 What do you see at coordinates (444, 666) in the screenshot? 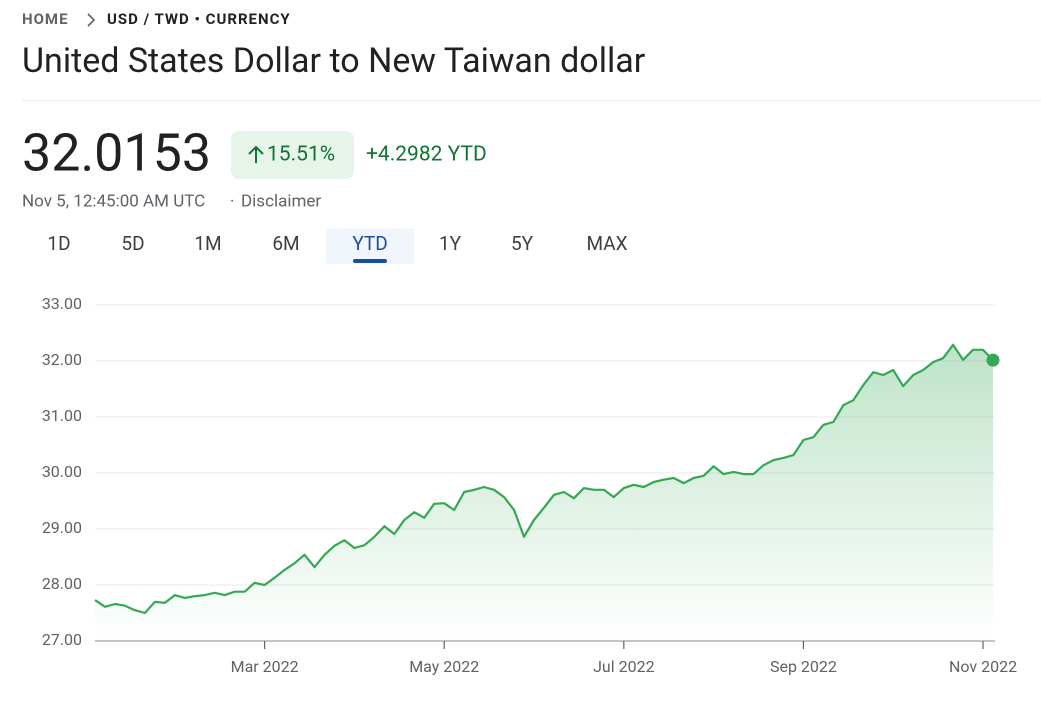
I see `x-tick-label: May 2022` at bounding box center [444, 666].